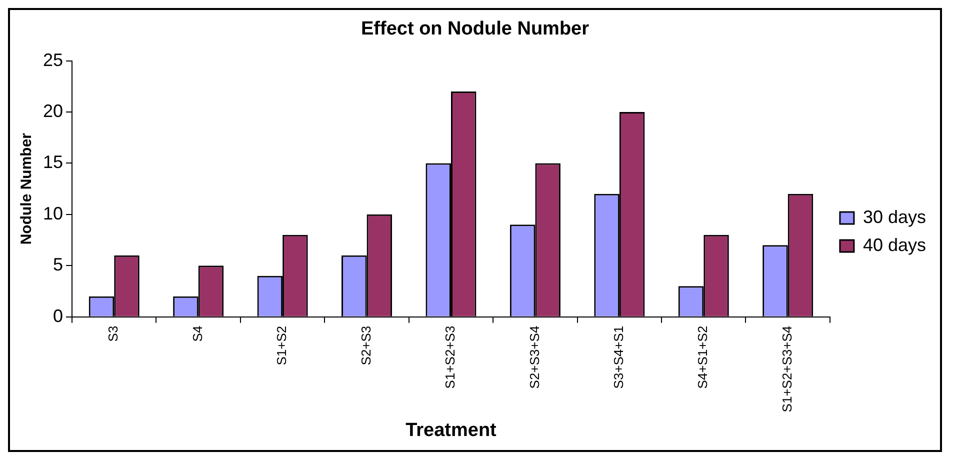  I want to click on x-axis-title: Treatment, so click(452, 430).